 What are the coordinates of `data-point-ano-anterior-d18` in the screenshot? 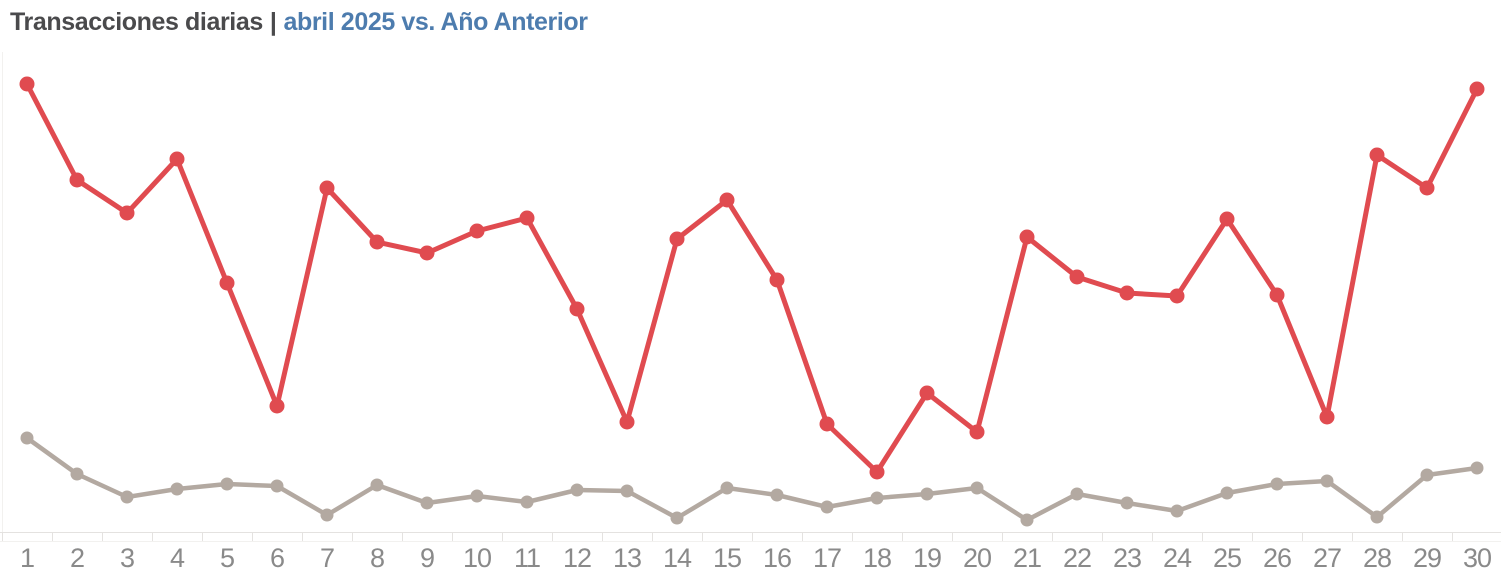 It's located at (877, 498).